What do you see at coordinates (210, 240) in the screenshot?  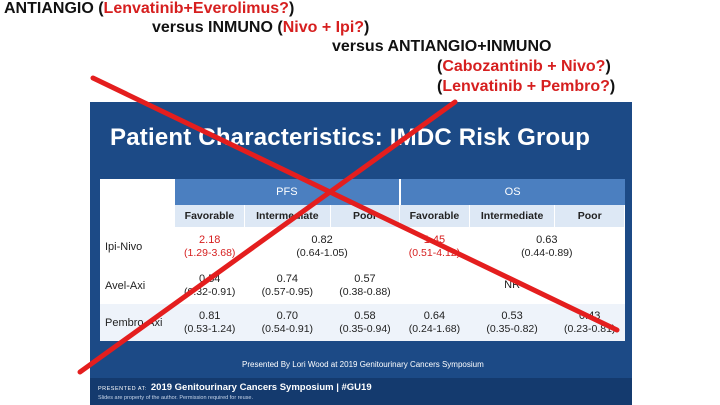 I see `hazard-ratio: 2.18` at bounding box center [210, 240].